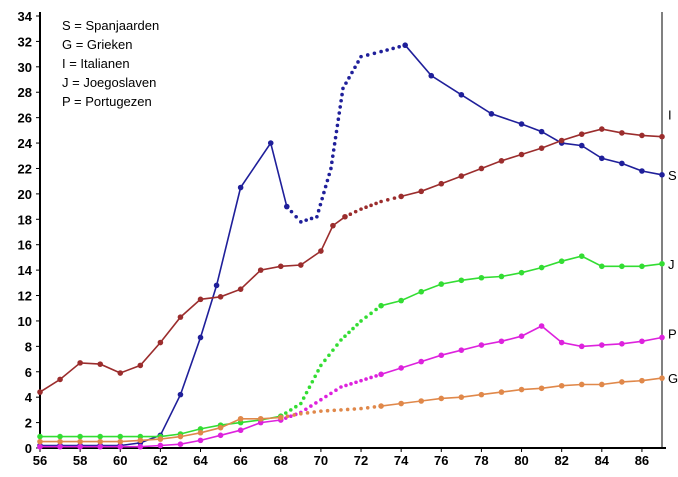 This screenshot has width=678, height=477. What do you see at coordinates (673, 247) in the screenshot?
I see `series-end-labels: S I J P G` at bounding box center [673, 247].